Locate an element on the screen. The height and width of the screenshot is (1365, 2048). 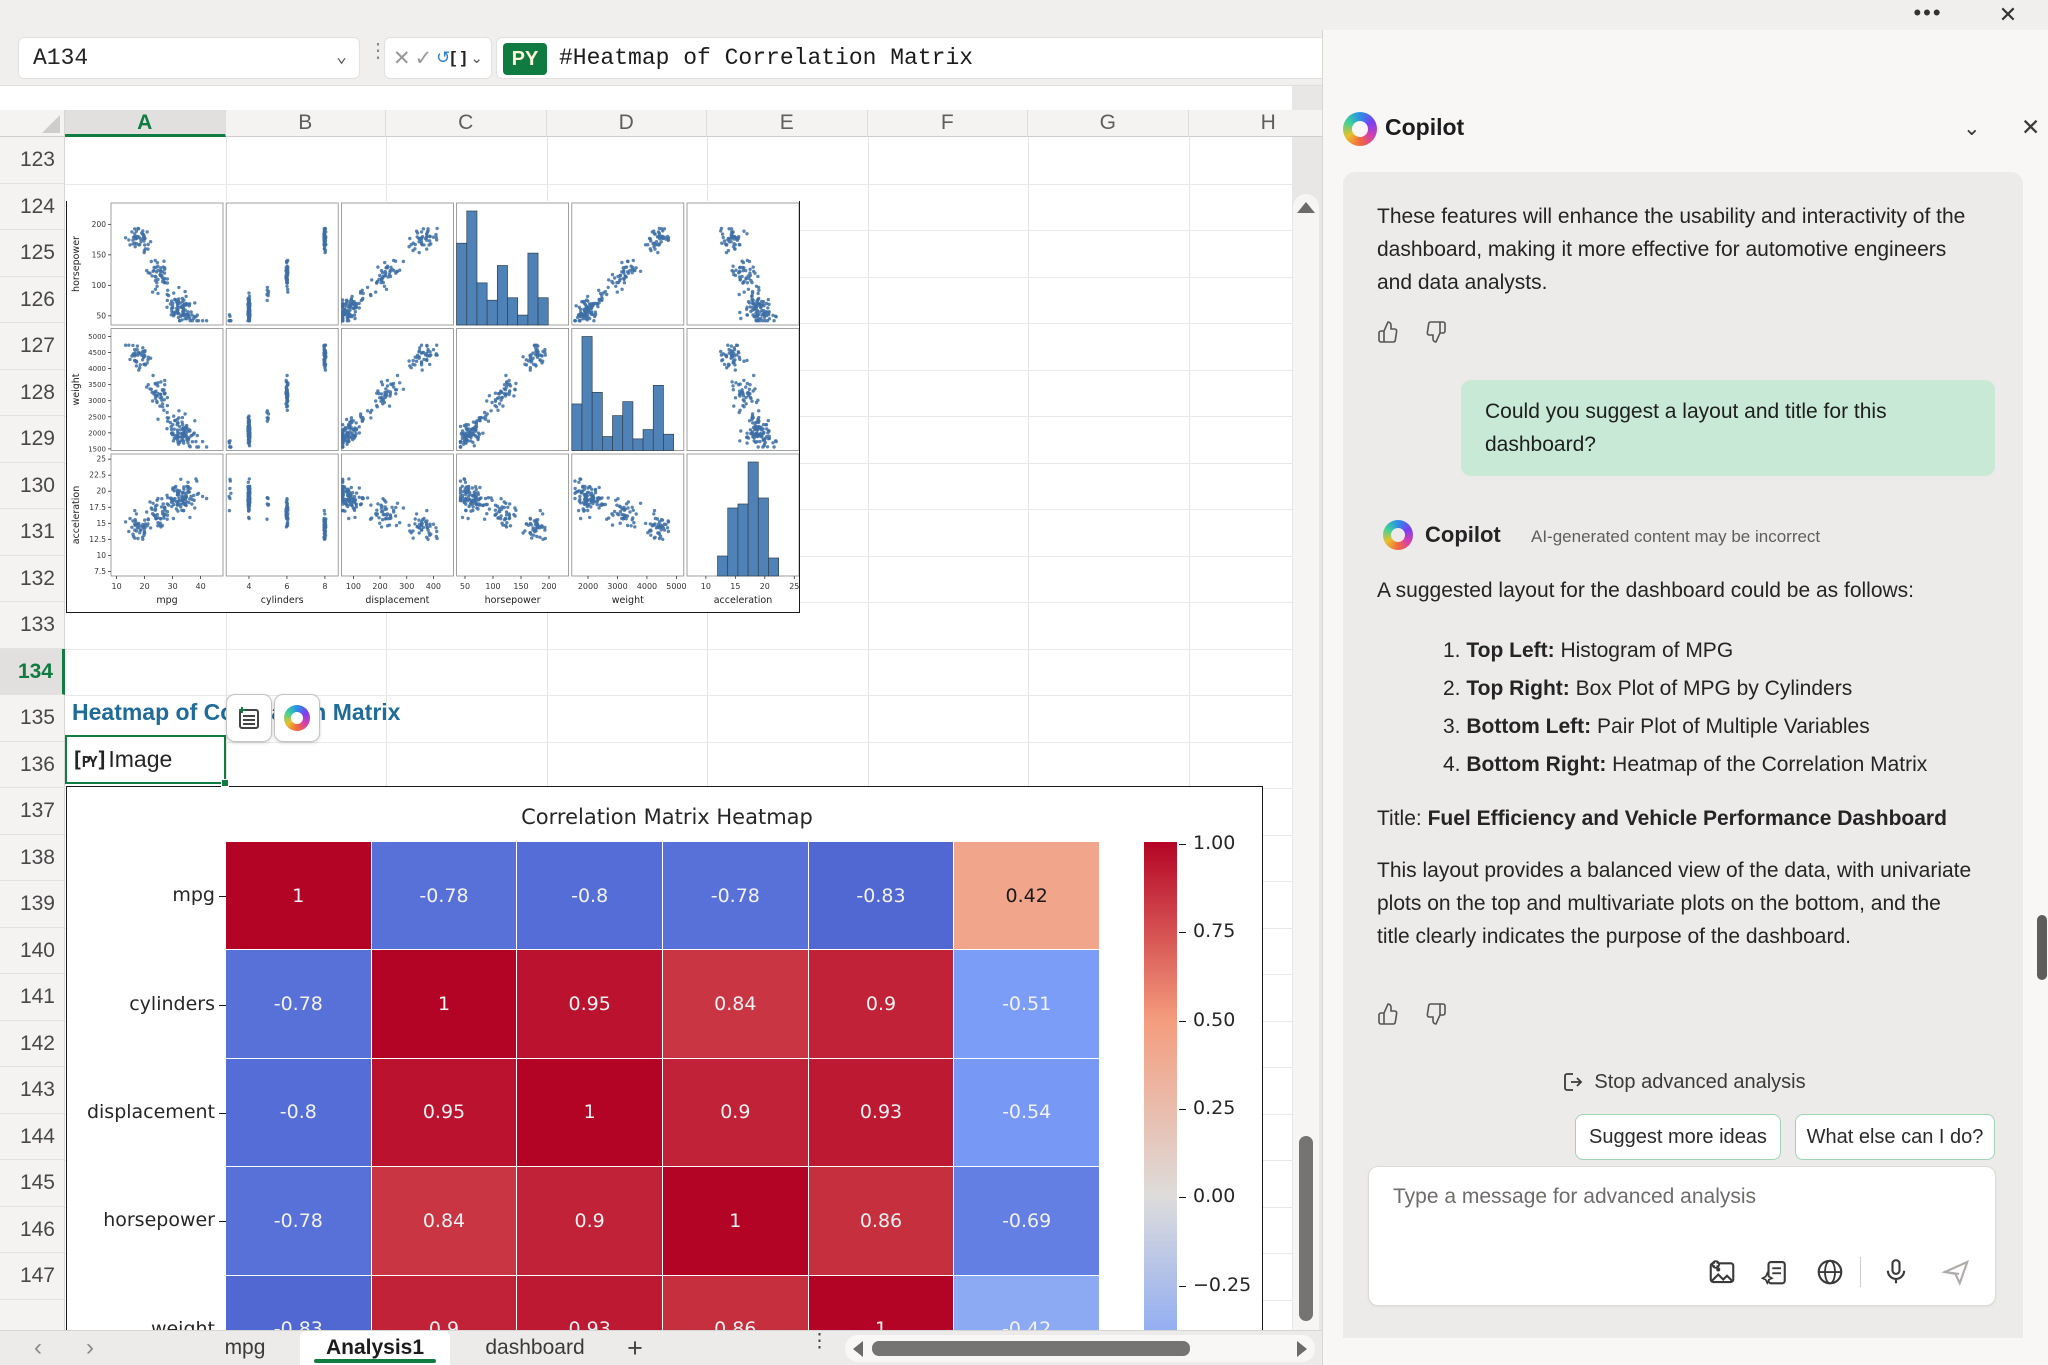
colorbar-tick-label: −0.25 is located at coordinates (1222, 1284).